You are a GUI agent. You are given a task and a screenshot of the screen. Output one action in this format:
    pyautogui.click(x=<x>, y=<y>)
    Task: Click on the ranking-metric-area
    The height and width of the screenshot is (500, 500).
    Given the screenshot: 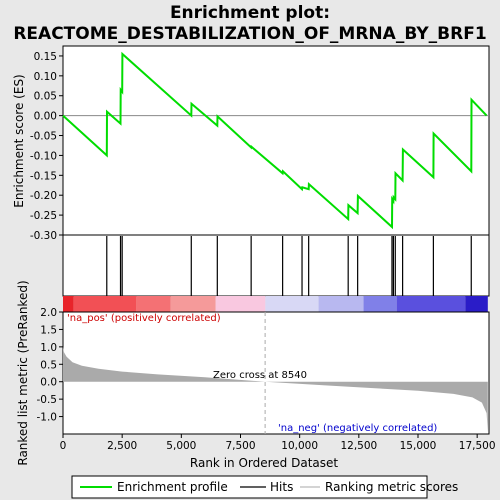 What is the action you would take?
    pyautogui.click(x=275, y=389)
    